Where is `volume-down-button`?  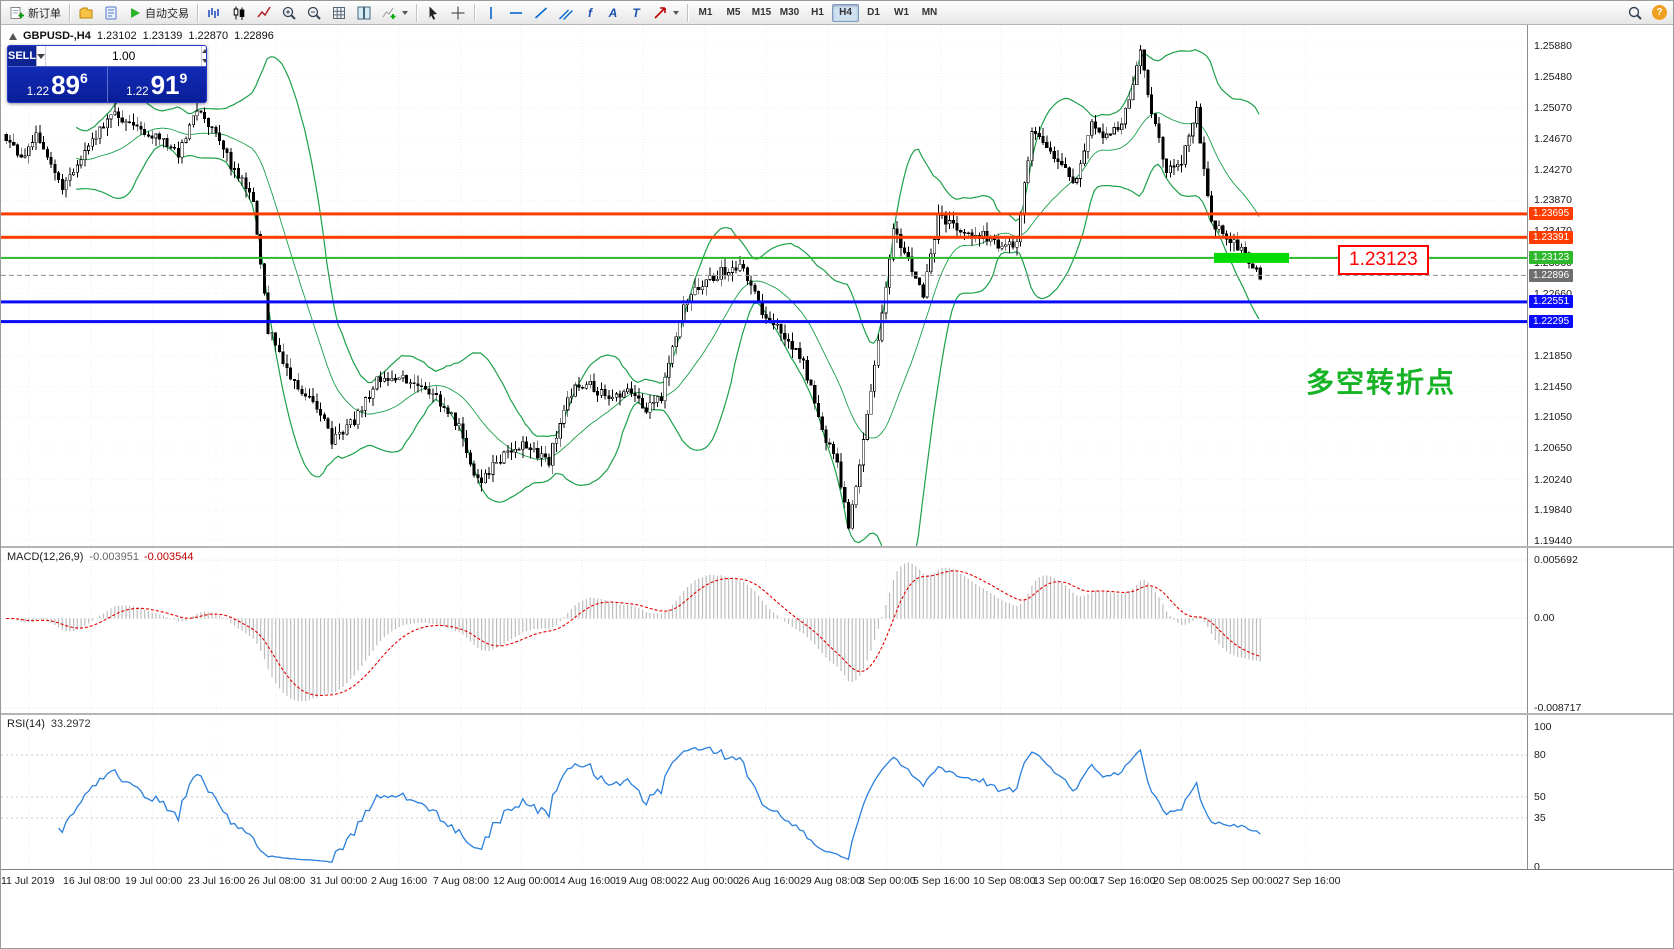 volume-down-button is located at coordinates (204, 61).